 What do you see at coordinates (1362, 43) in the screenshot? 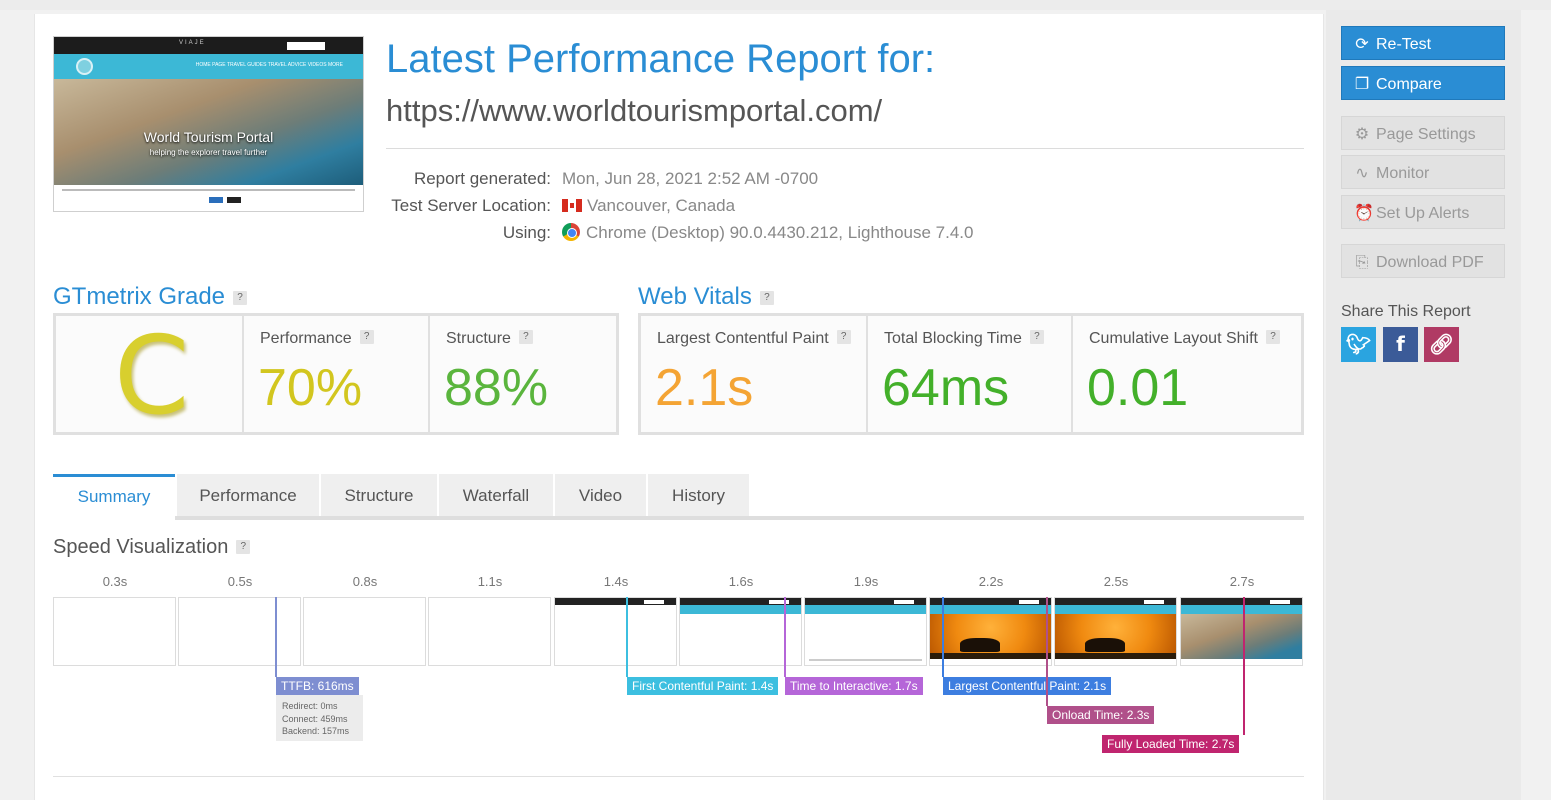
I see `refresh-icon: ⟳` at bounding box center [1362, 43].